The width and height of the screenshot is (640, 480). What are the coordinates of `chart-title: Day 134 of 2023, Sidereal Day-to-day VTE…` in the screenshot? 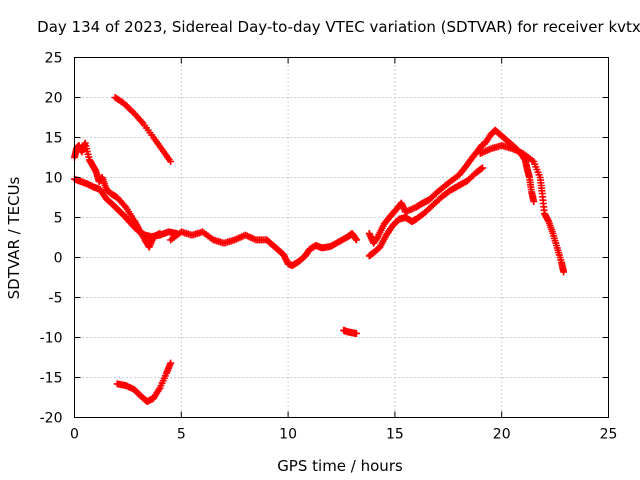 It's located at (338, 27).